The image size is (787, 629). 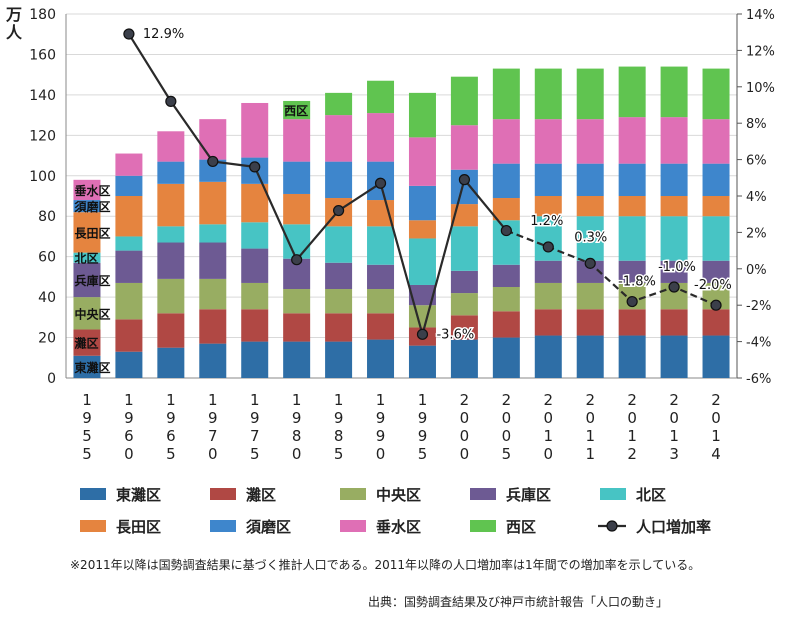 What do you see at coordinates (651, 495) in the screenshot?
I see `legend-label: 北区` at bounding box center [651, 495].